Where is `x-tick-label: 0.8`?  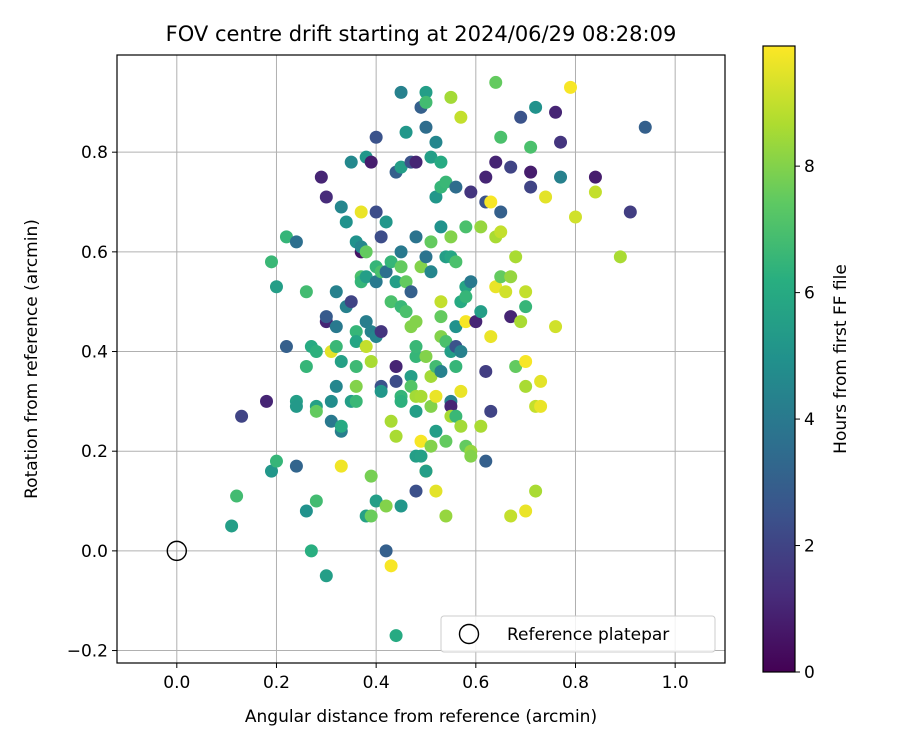
x-tick-label: 0.8 is located at coordinates (575, 683).